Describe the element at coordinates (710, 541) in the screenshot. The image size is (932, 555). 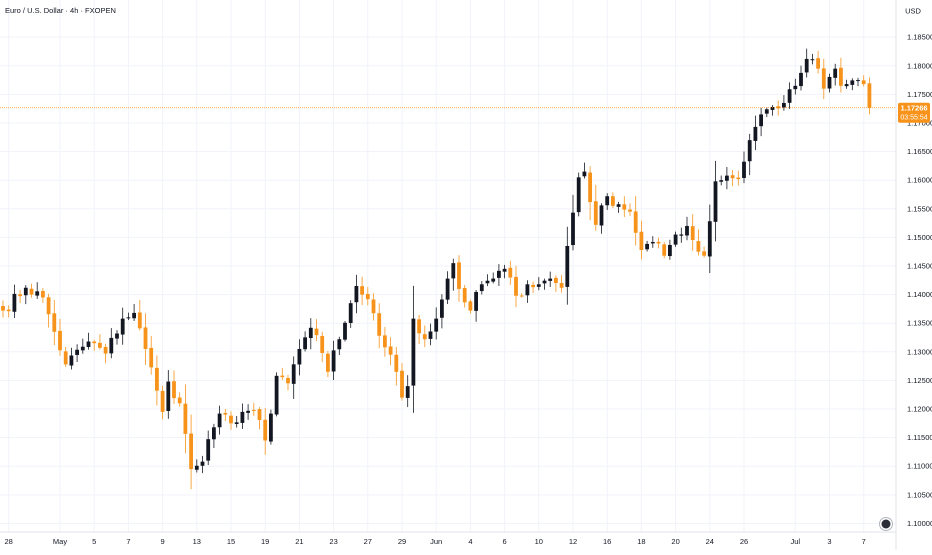
I see `time-tick-label: 24` at that location.